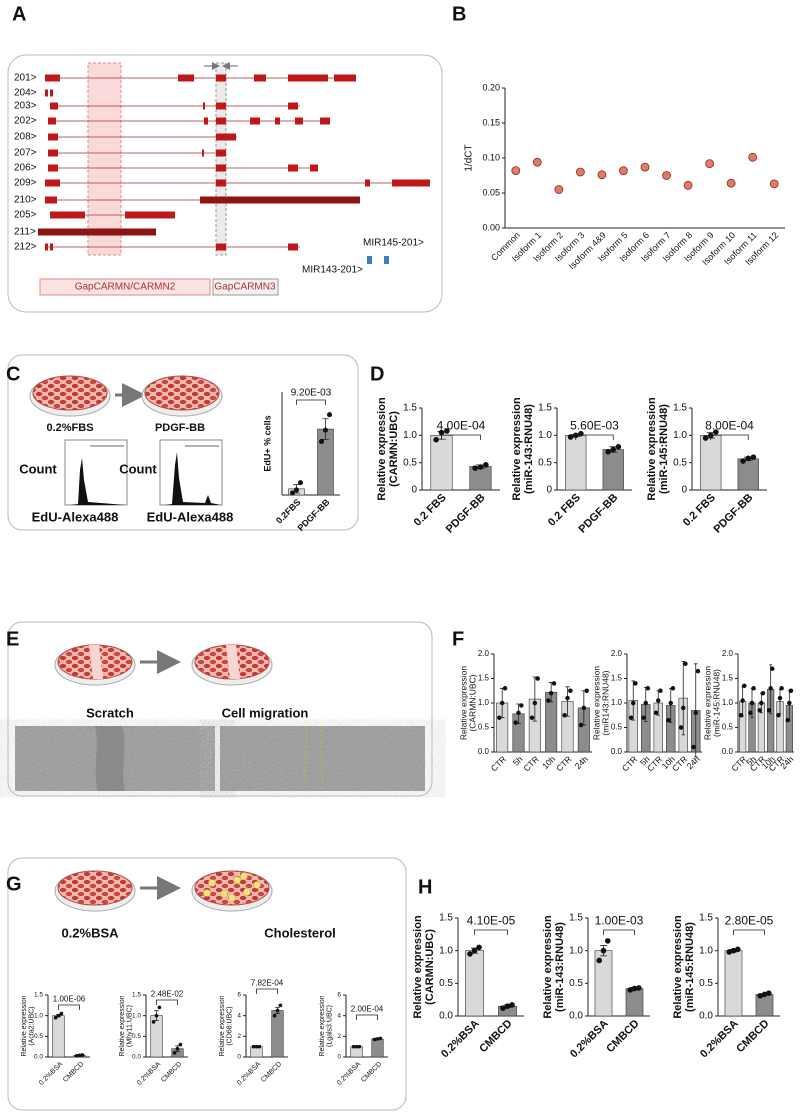 Image resolution: width=800 pixels, height=1118 pixels. Describe the element at coordinates (104, 159) in the screenshot. I see `highlight-region` at that location.